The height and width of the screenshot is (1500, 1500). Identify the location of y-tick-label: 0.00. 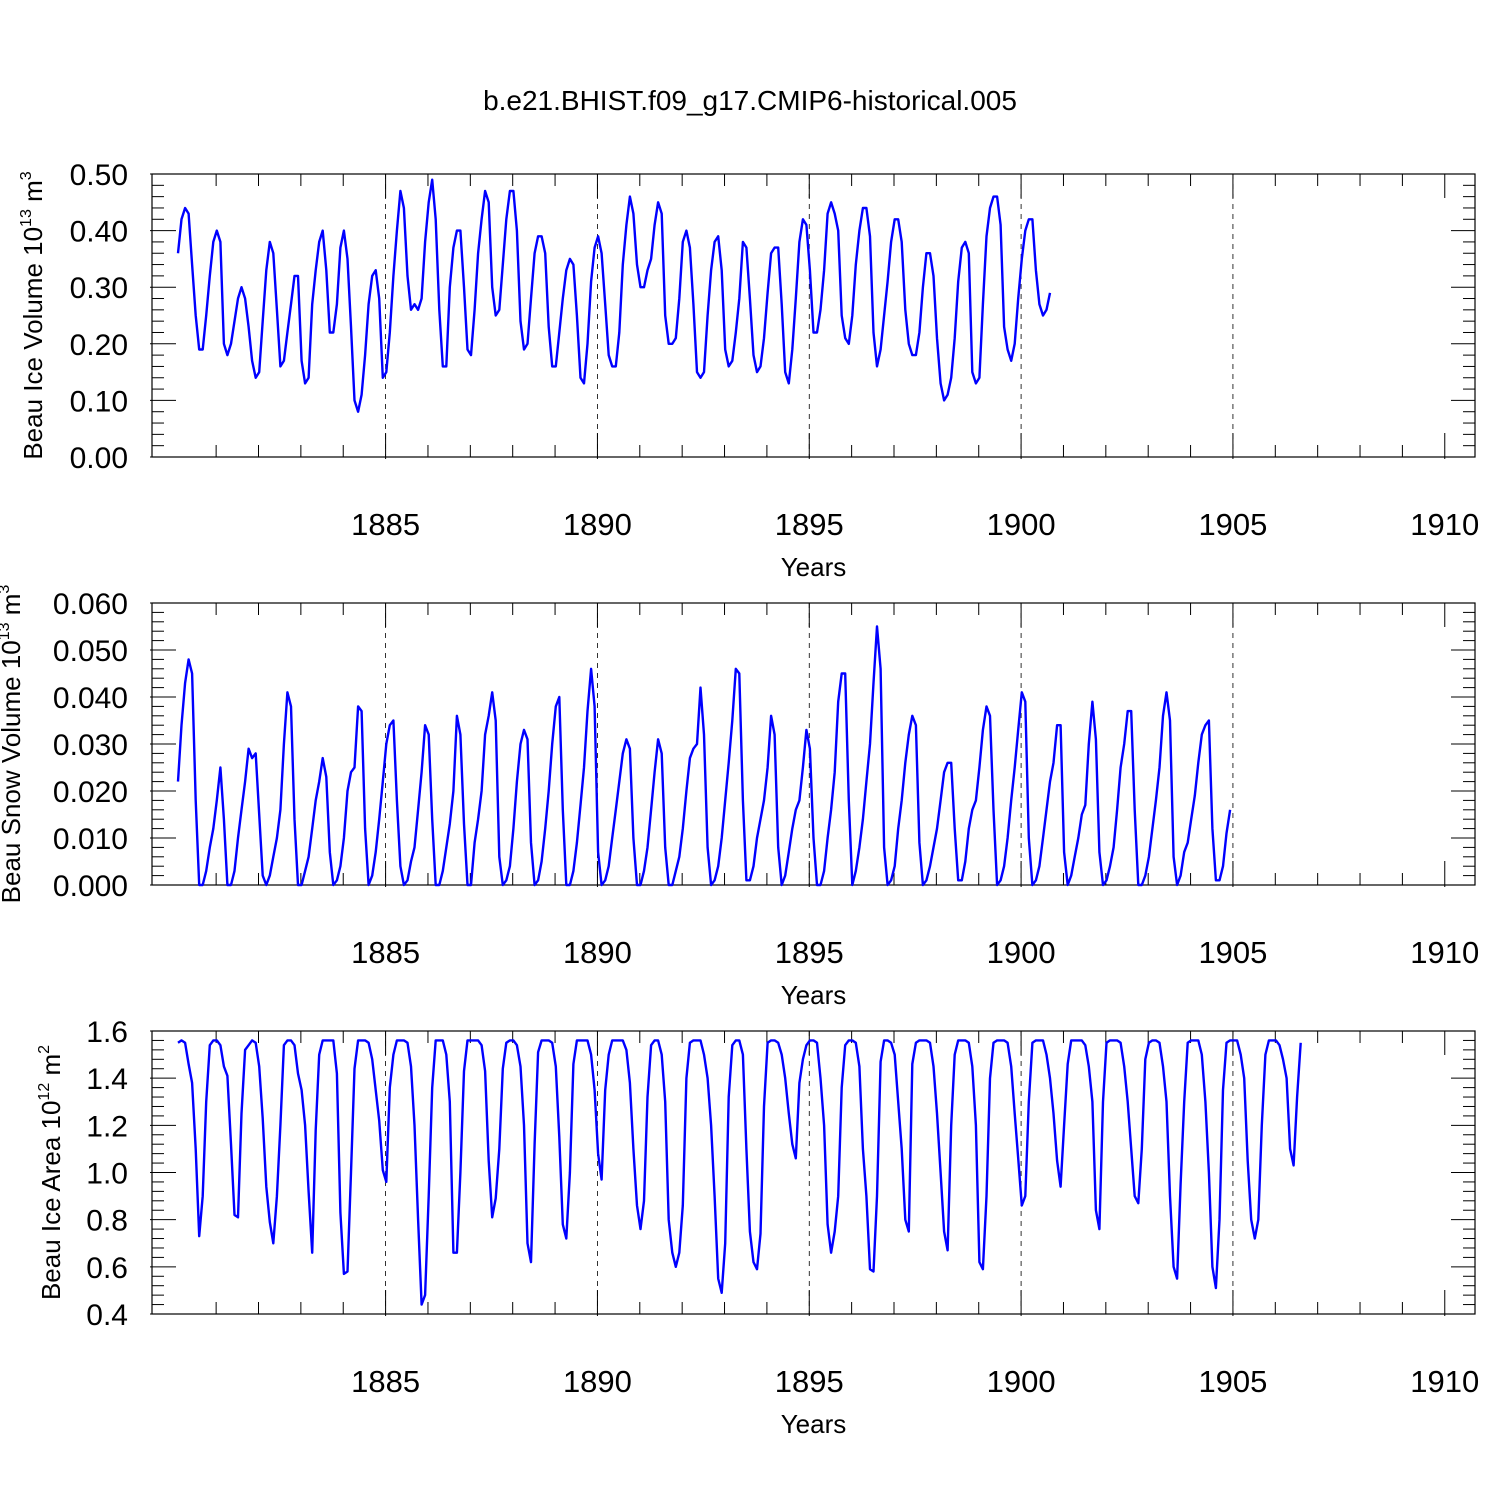
(99, 458).